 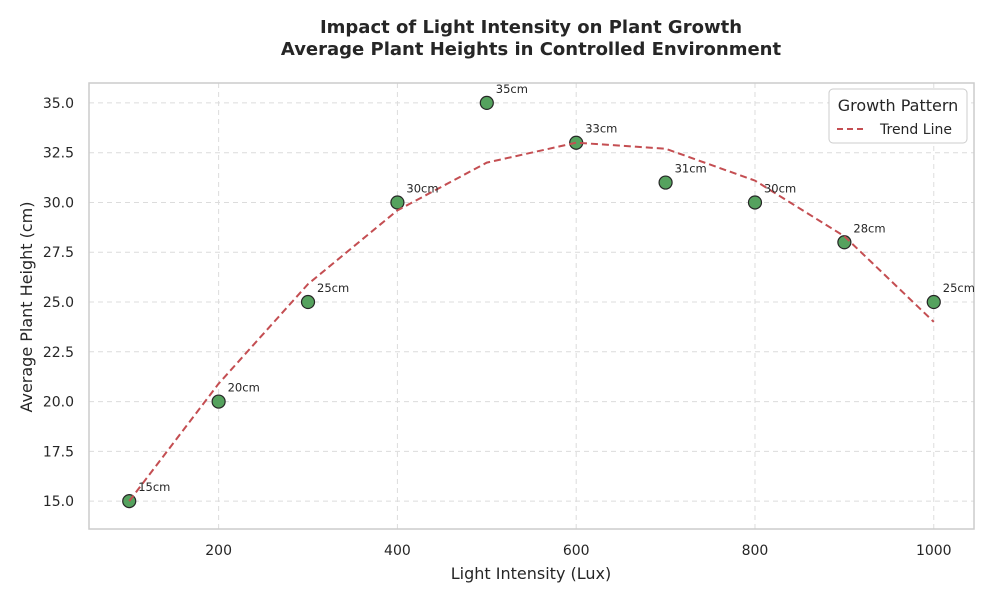 I want to click on y-tick-label: 20.0, so click(x=58, y=403).